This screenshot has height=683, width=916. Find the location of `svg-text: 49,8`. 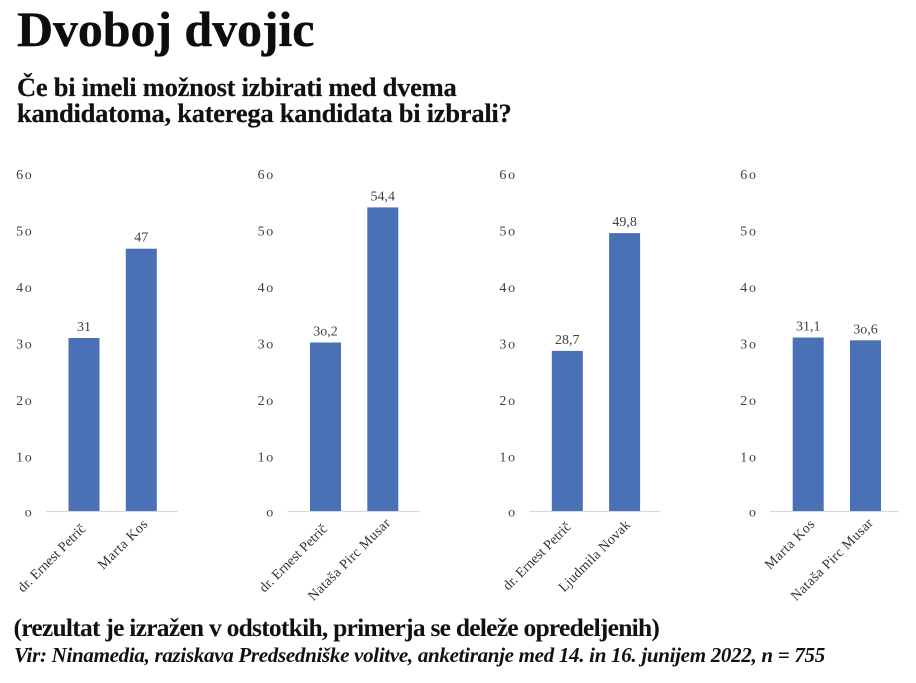

svg-text: 49,8 is located at coordinates (624, 222).